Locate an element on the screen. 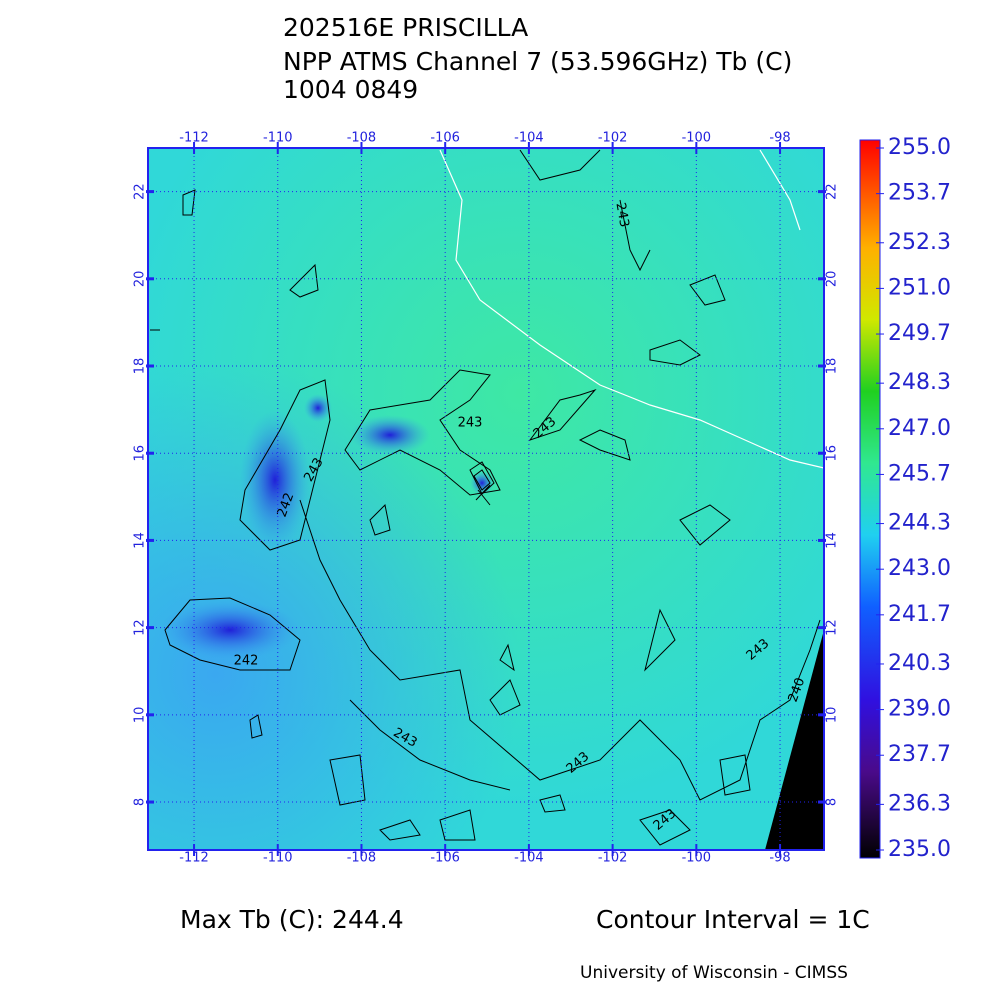  colorbar-label: 241.7 is located at coordinates (919, 614).